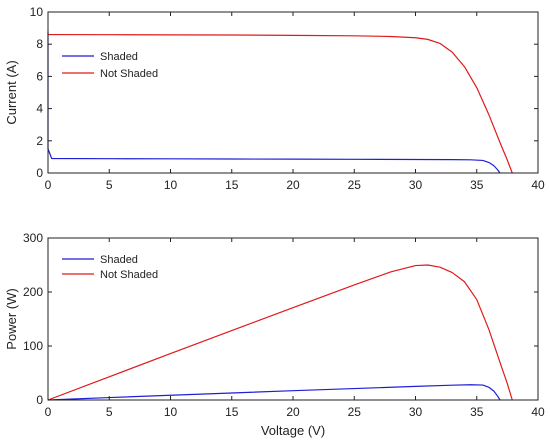 This screenshot has height=444, width=550. What do you see at coordinates (274, 392) in the screenshot?
I see `series-line-shaded` at bounding box center [274, 392].